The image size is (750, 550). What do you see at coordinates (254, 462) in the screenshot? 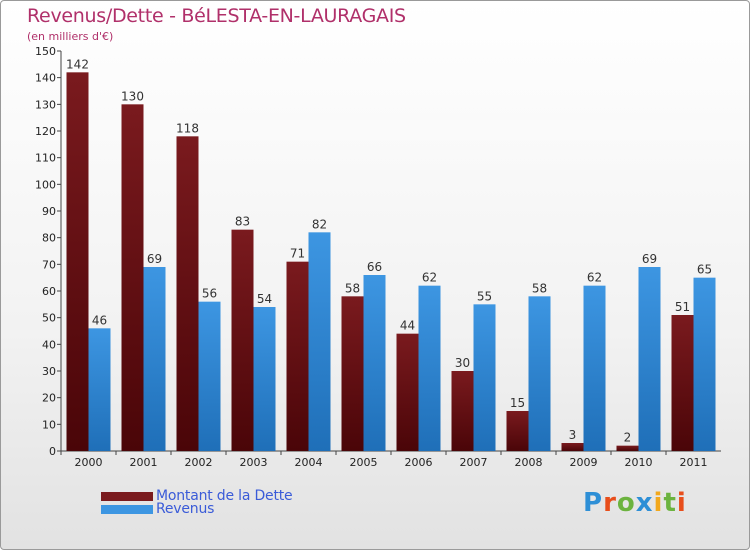
I see `x-tick-label: 2003` at bounding box center [254, 462].